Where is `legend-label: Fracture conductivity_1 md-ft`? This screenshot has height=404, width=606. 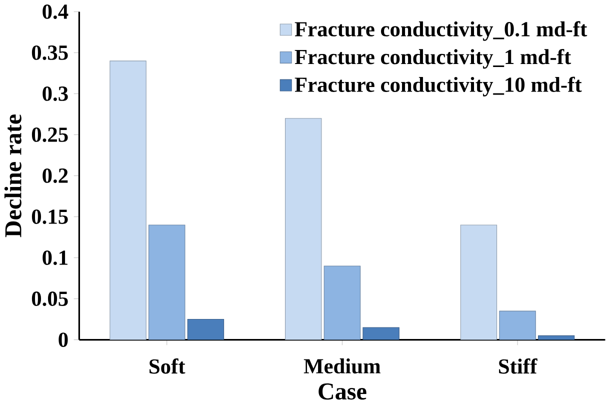
legend-label: Fracture conductivity_1 md-ft is located at coordinates (433, 58).